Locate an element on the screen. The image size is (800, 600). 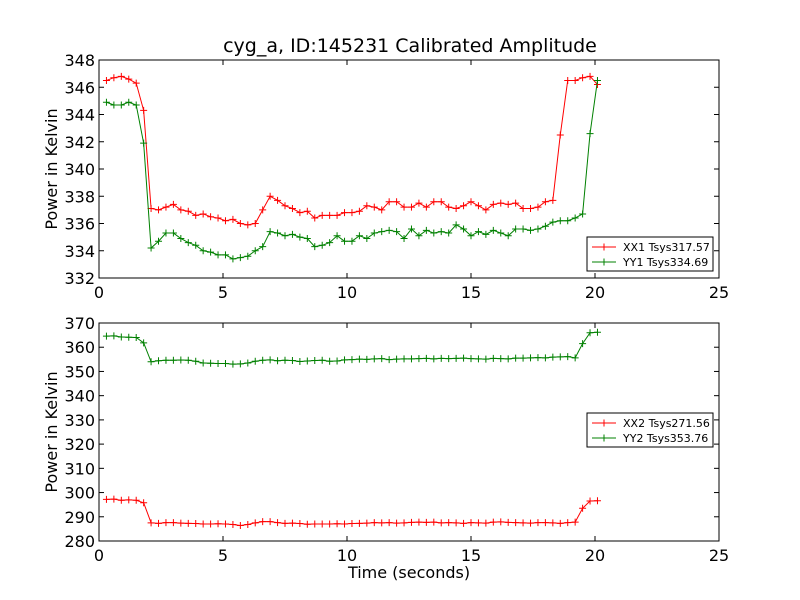
y-tick-label: 346 is located at coordinates (79, 87).